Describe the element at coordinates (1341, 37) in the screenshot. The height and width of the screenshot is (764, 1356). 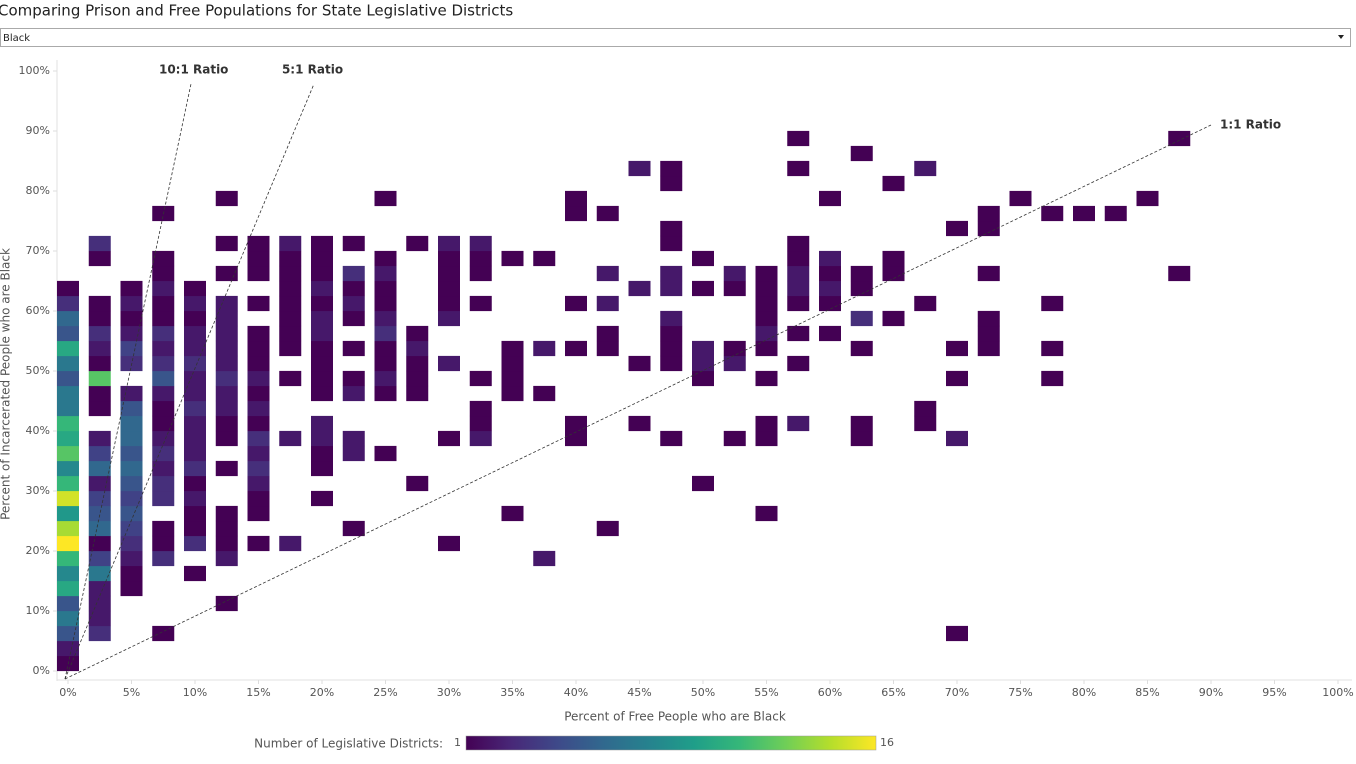
I see `dropdown-arrow` at that location.